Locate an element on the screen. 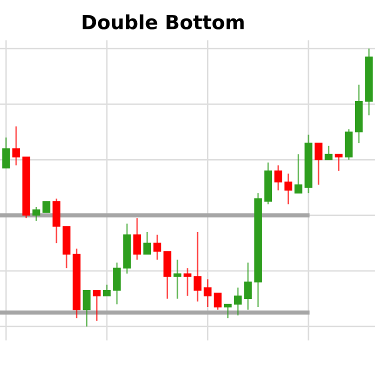 The image size is (375, 366). chart-title: Double Bottom is located at coordinates (163, 22).